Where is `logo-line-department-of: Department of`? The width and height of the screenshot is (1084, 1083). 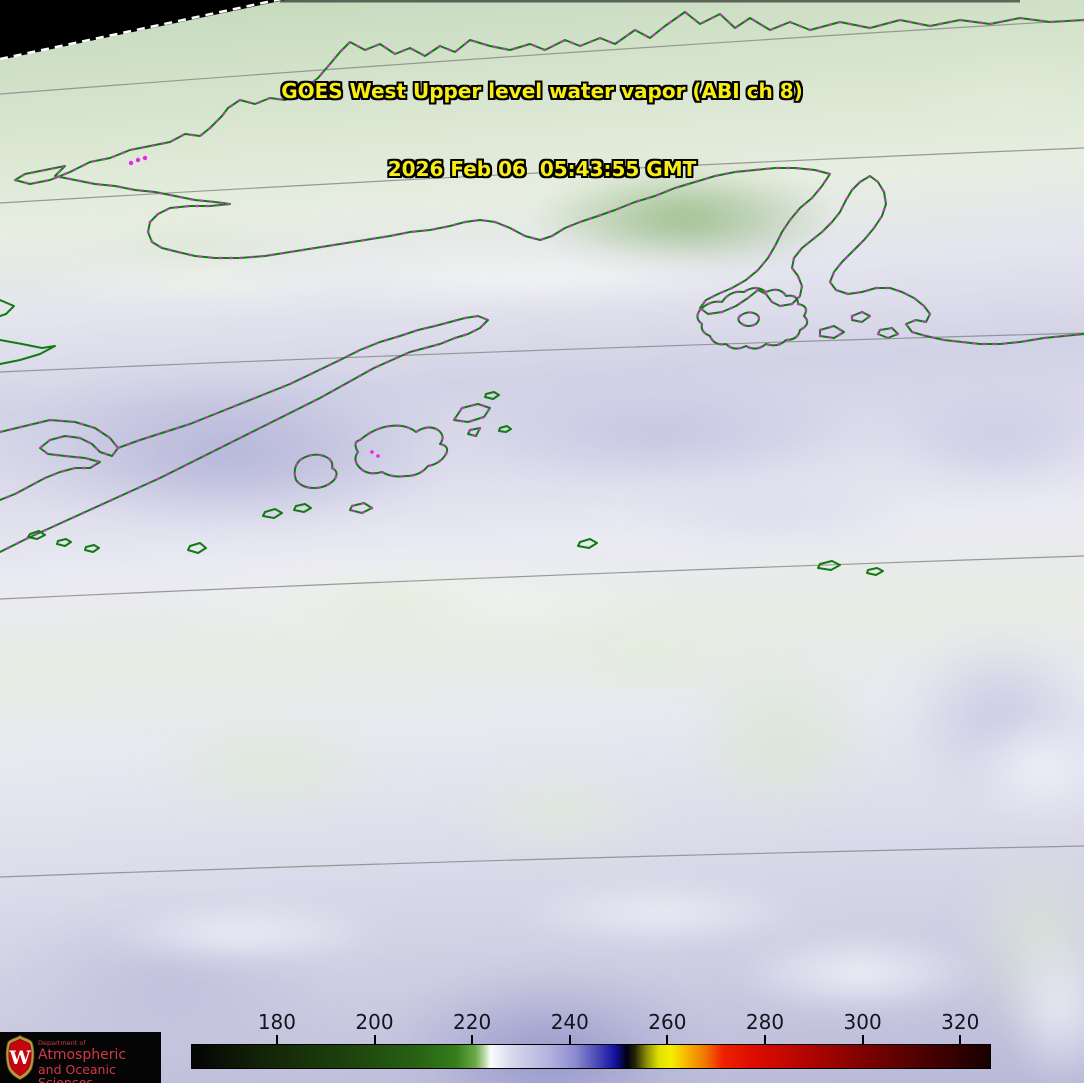 logo-line-department-of: Department of is located at coordinates (62, 1043).